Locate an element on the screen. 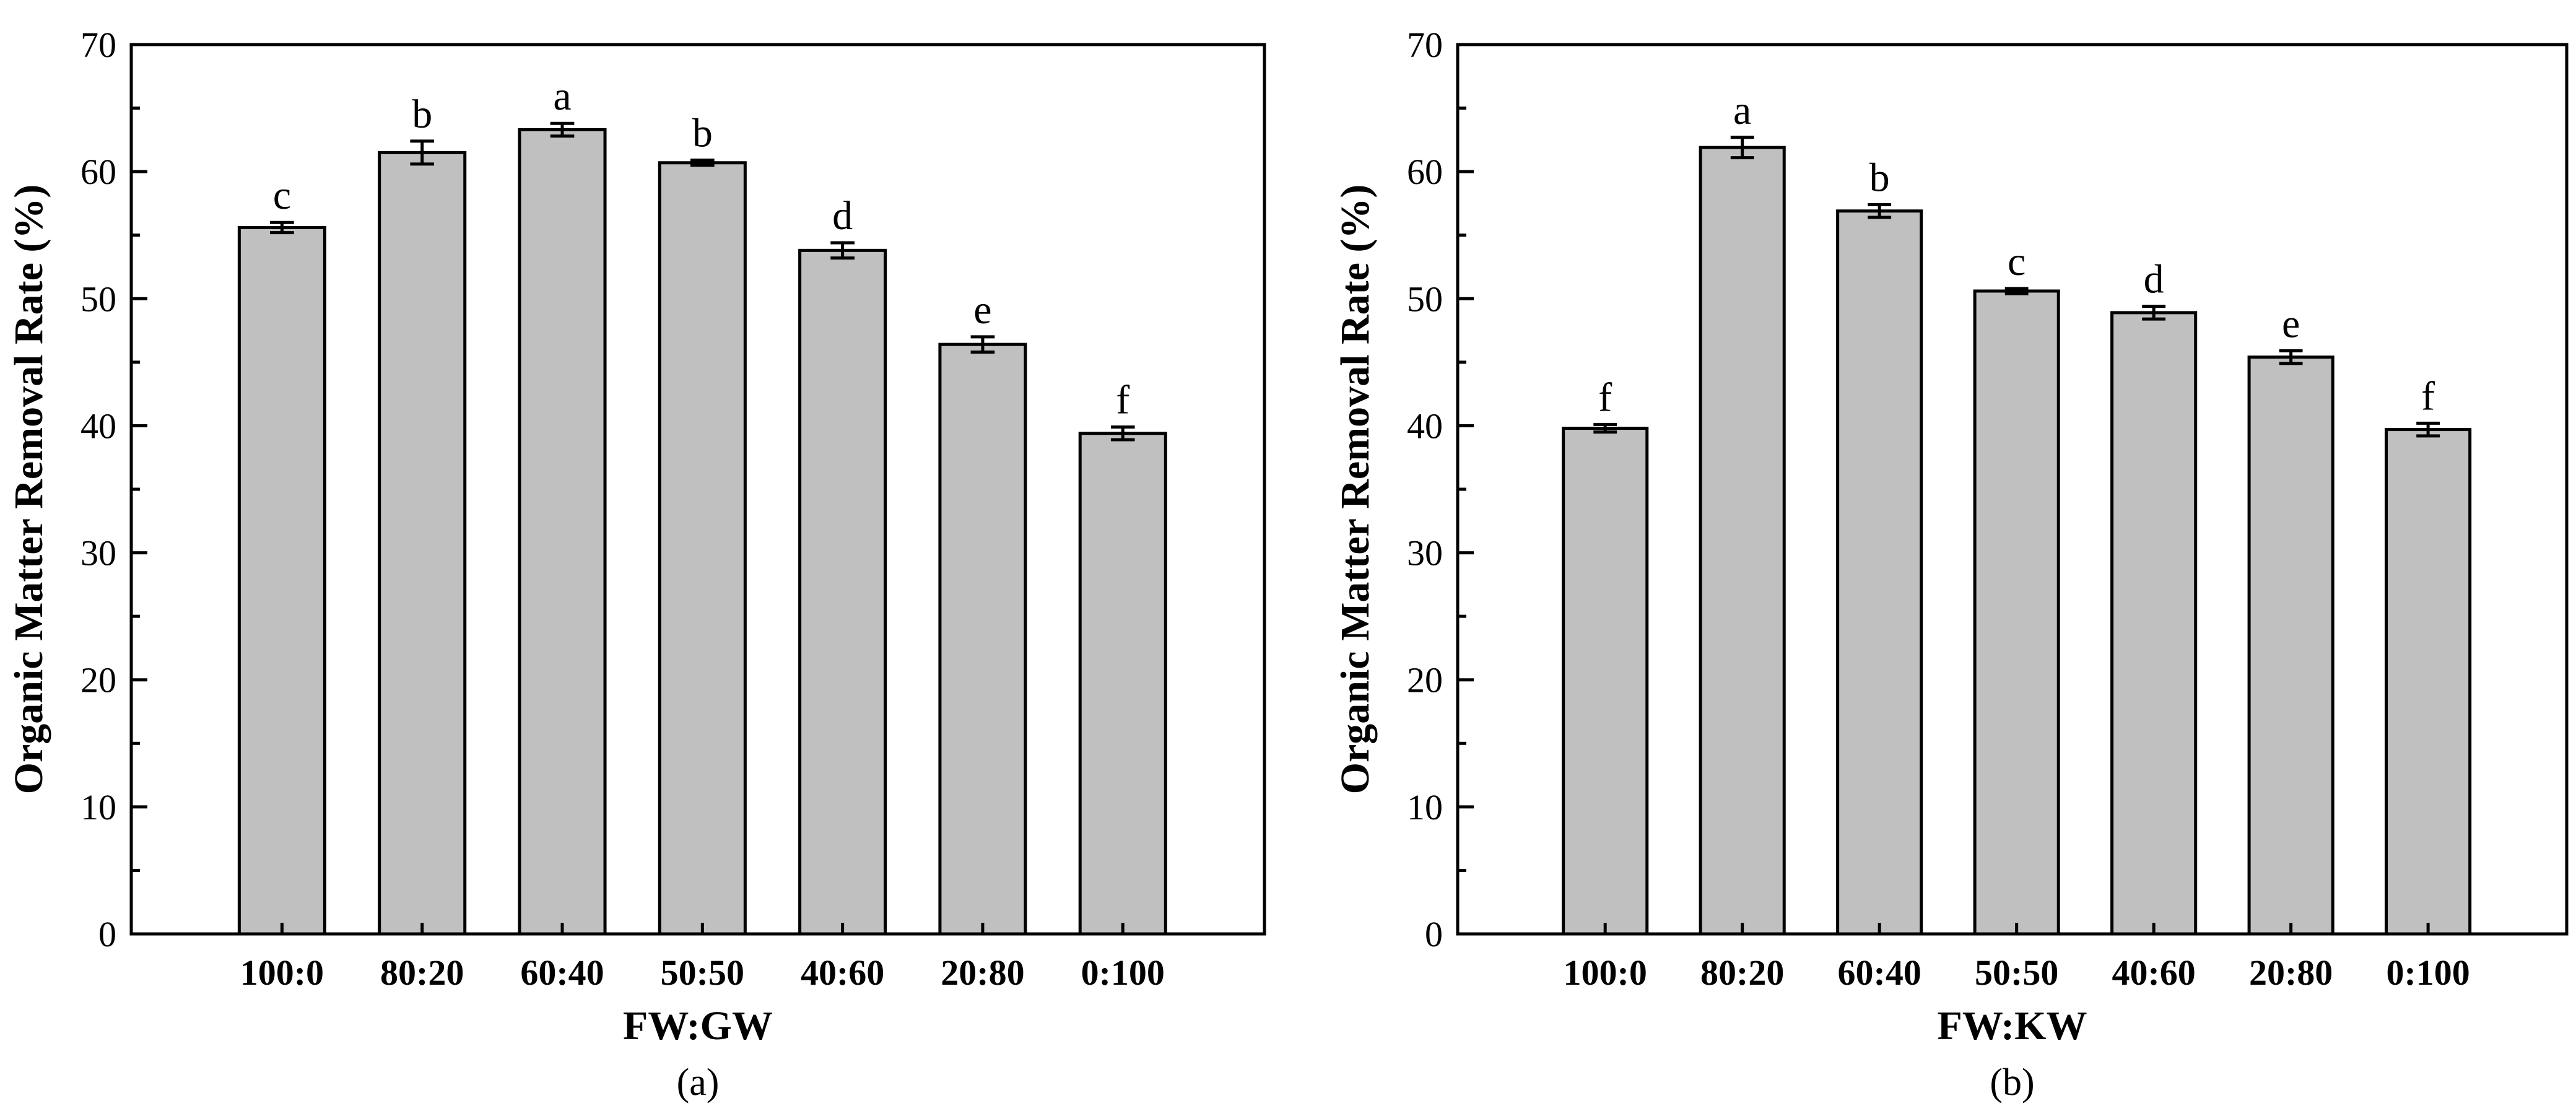 The width and height of the screenshot is (2576, 1116). significance-letter-b-3: c is located at coordinates (2017, 261).